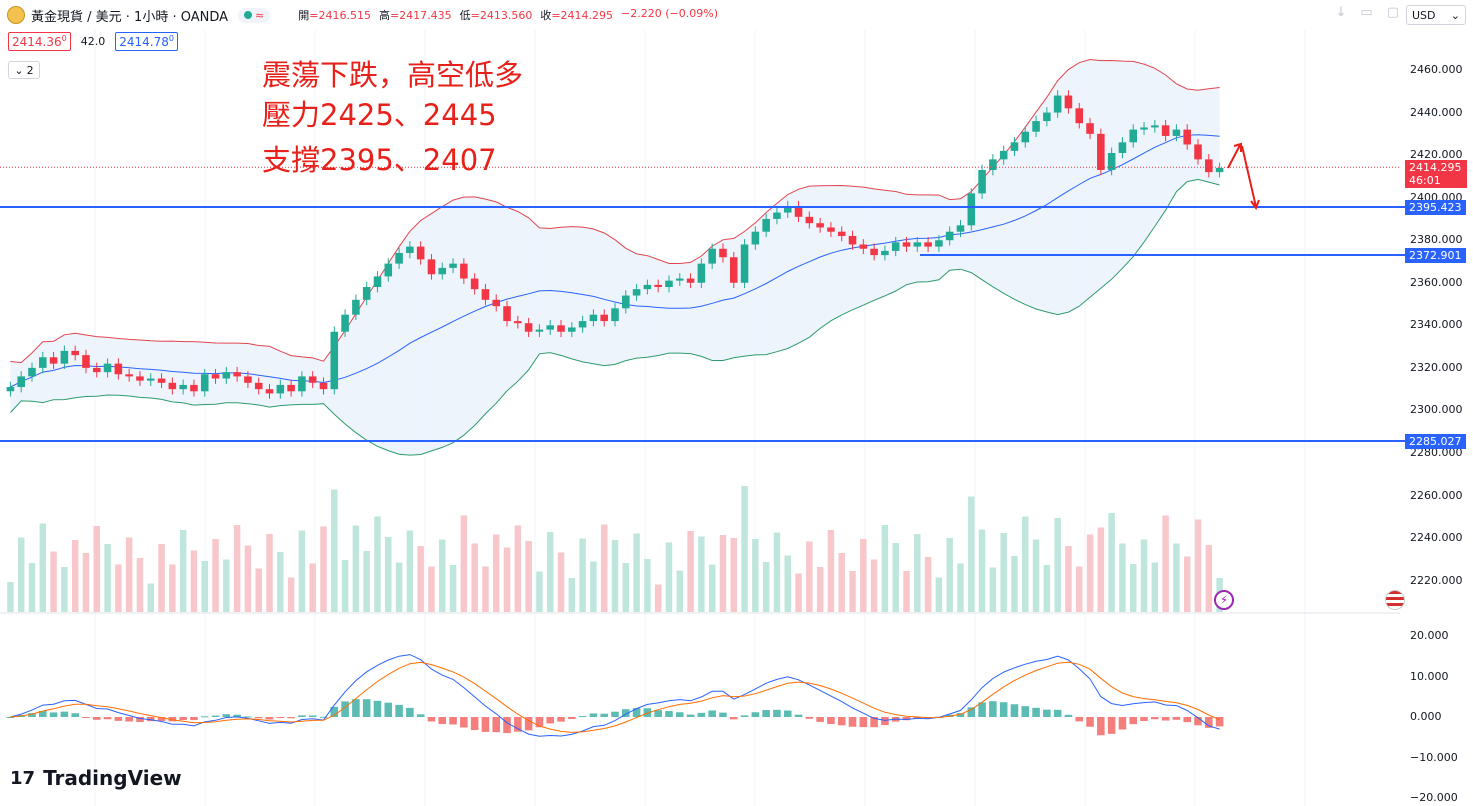 This screenshot has width=1473, height=806. What do you see at coordinates (39, 41) in the screenshot?
I see `bid-button: 2414.360` at bounding box center [39, 41].